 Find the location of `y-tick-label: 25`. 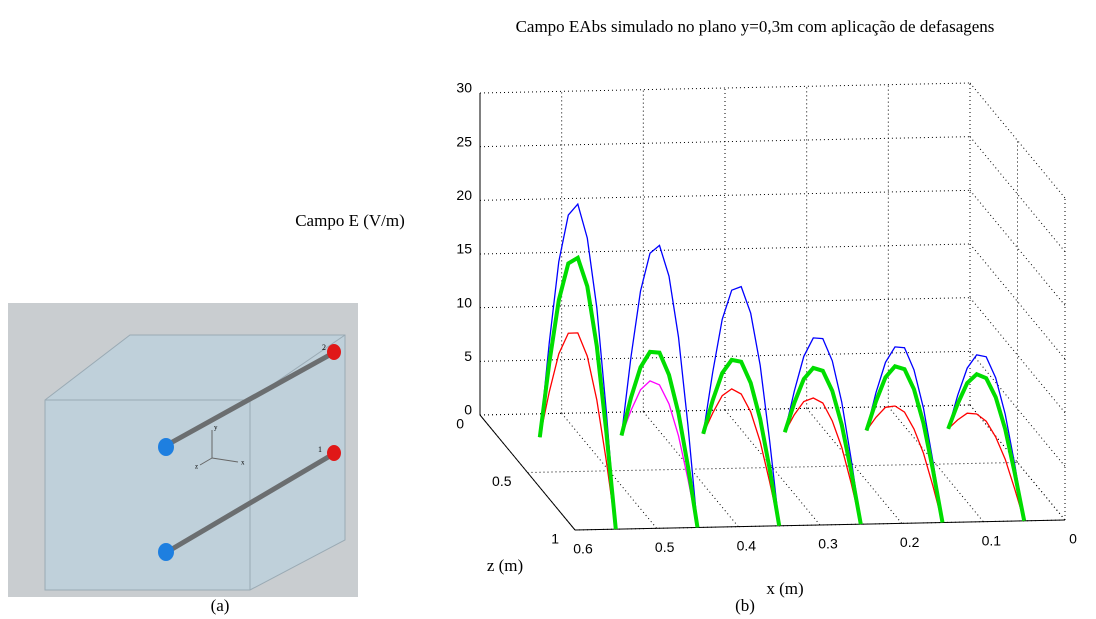

y-tick-label: 25 is located at coordinates (464, 141).